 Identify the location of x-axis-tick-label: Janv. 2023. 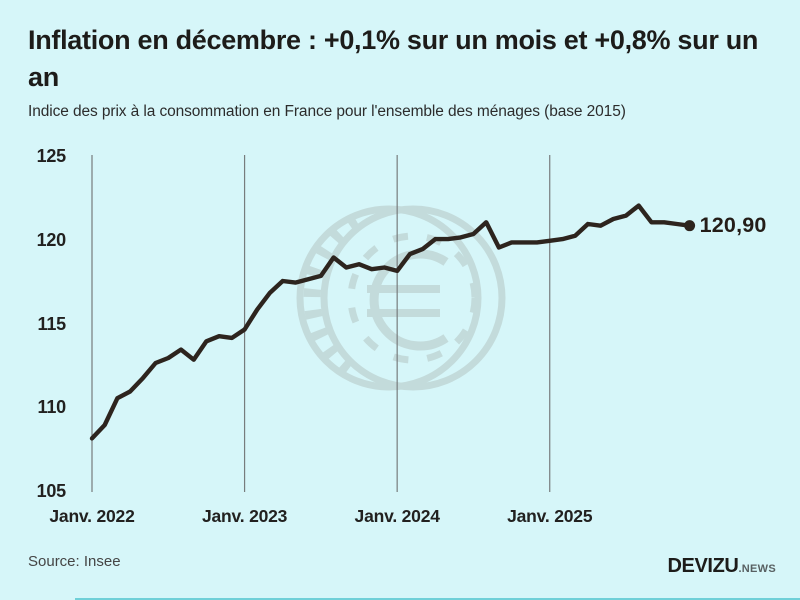
(244, 516).